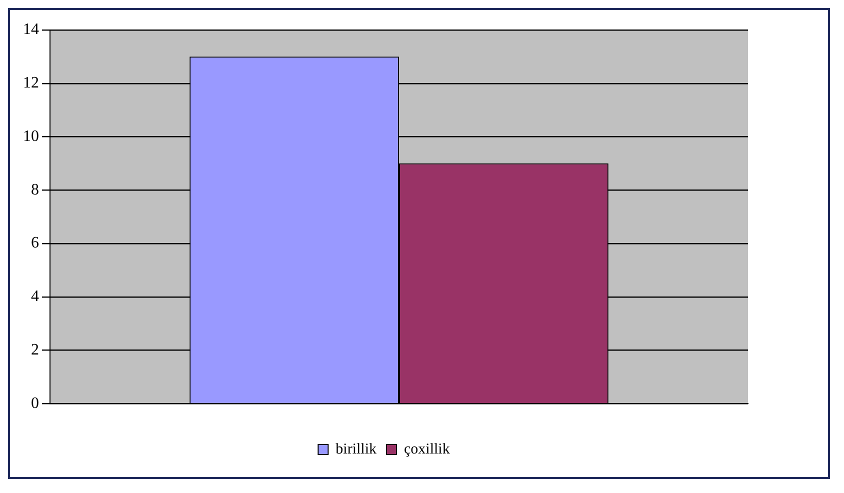  Describe the element at coordinates (356, 449) in the screenshot. I see `legend-label: birillik` at that location.